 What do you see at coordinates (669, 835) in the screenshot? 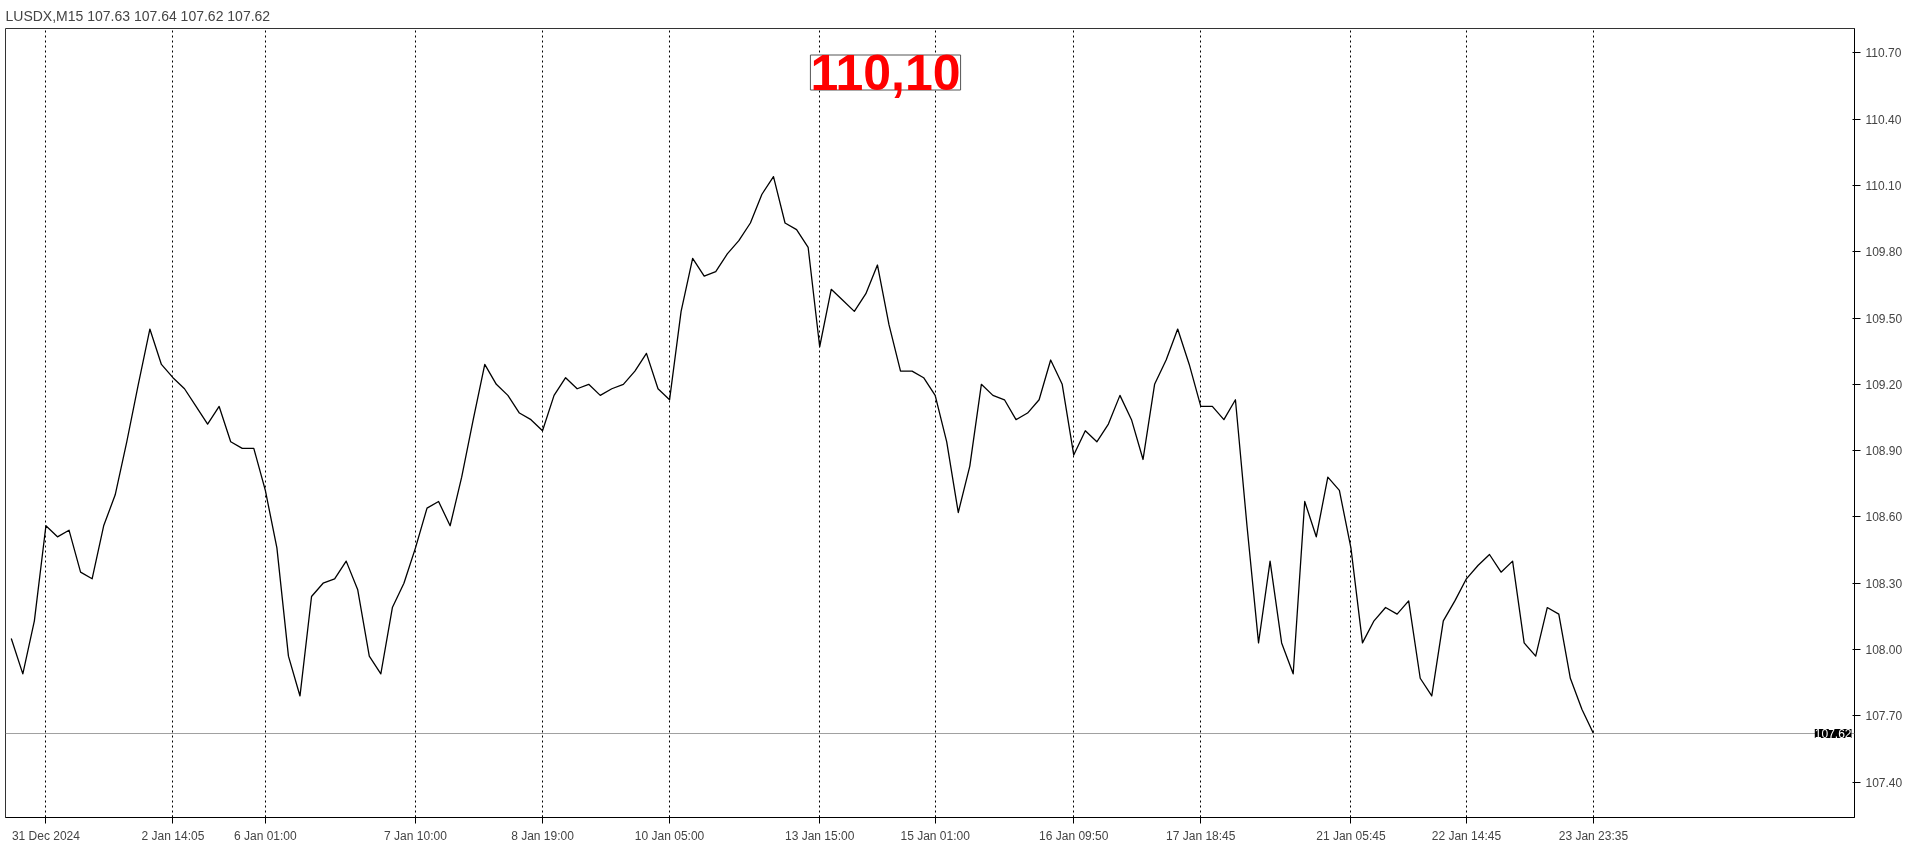
I see `x-tick-label: 10 Jan 05:00` at bounding box center [669, 835].